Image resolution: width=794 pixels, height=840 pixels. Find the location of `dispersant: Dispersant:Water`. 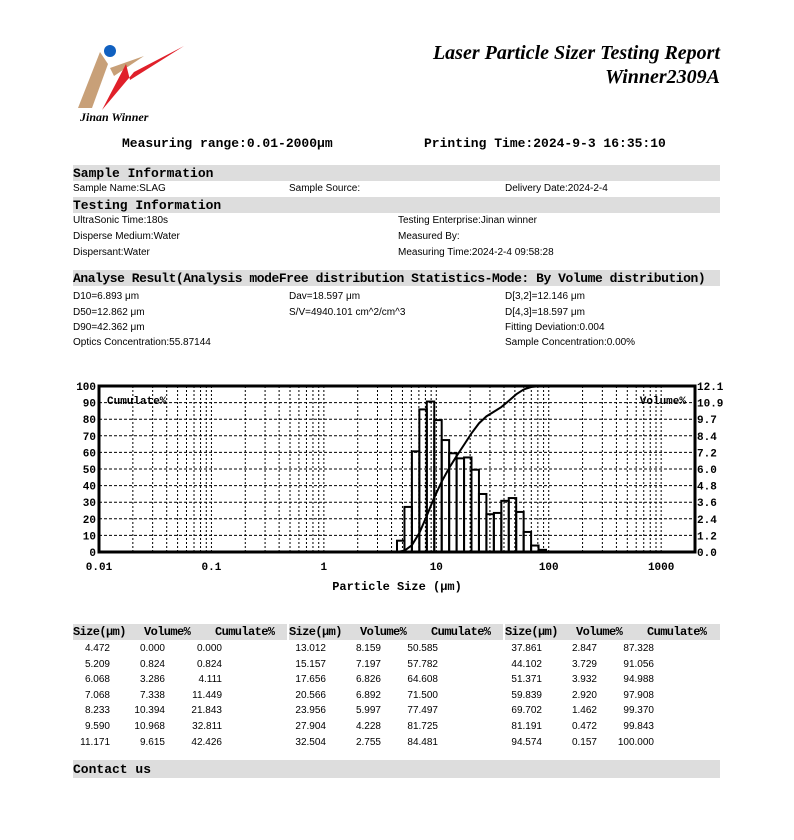

dispersant: Dispersant:Water is located at coordinates (111, 252).